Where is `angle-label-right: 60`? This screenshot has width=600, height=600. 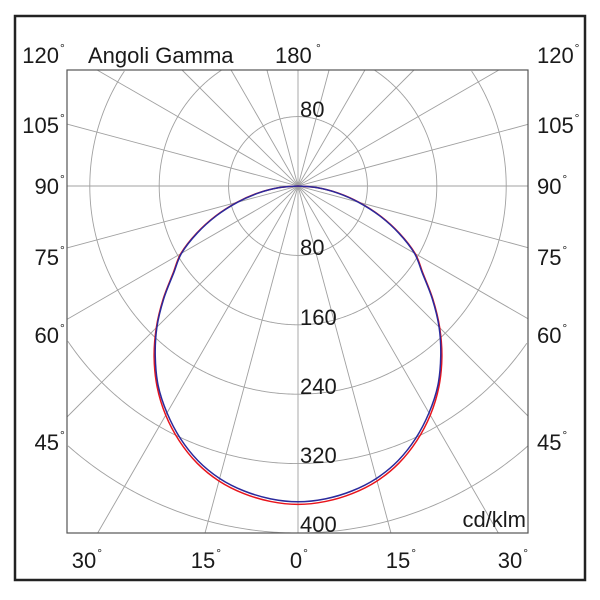
angle-label-right: 60 is located at coordinates (549, 335).